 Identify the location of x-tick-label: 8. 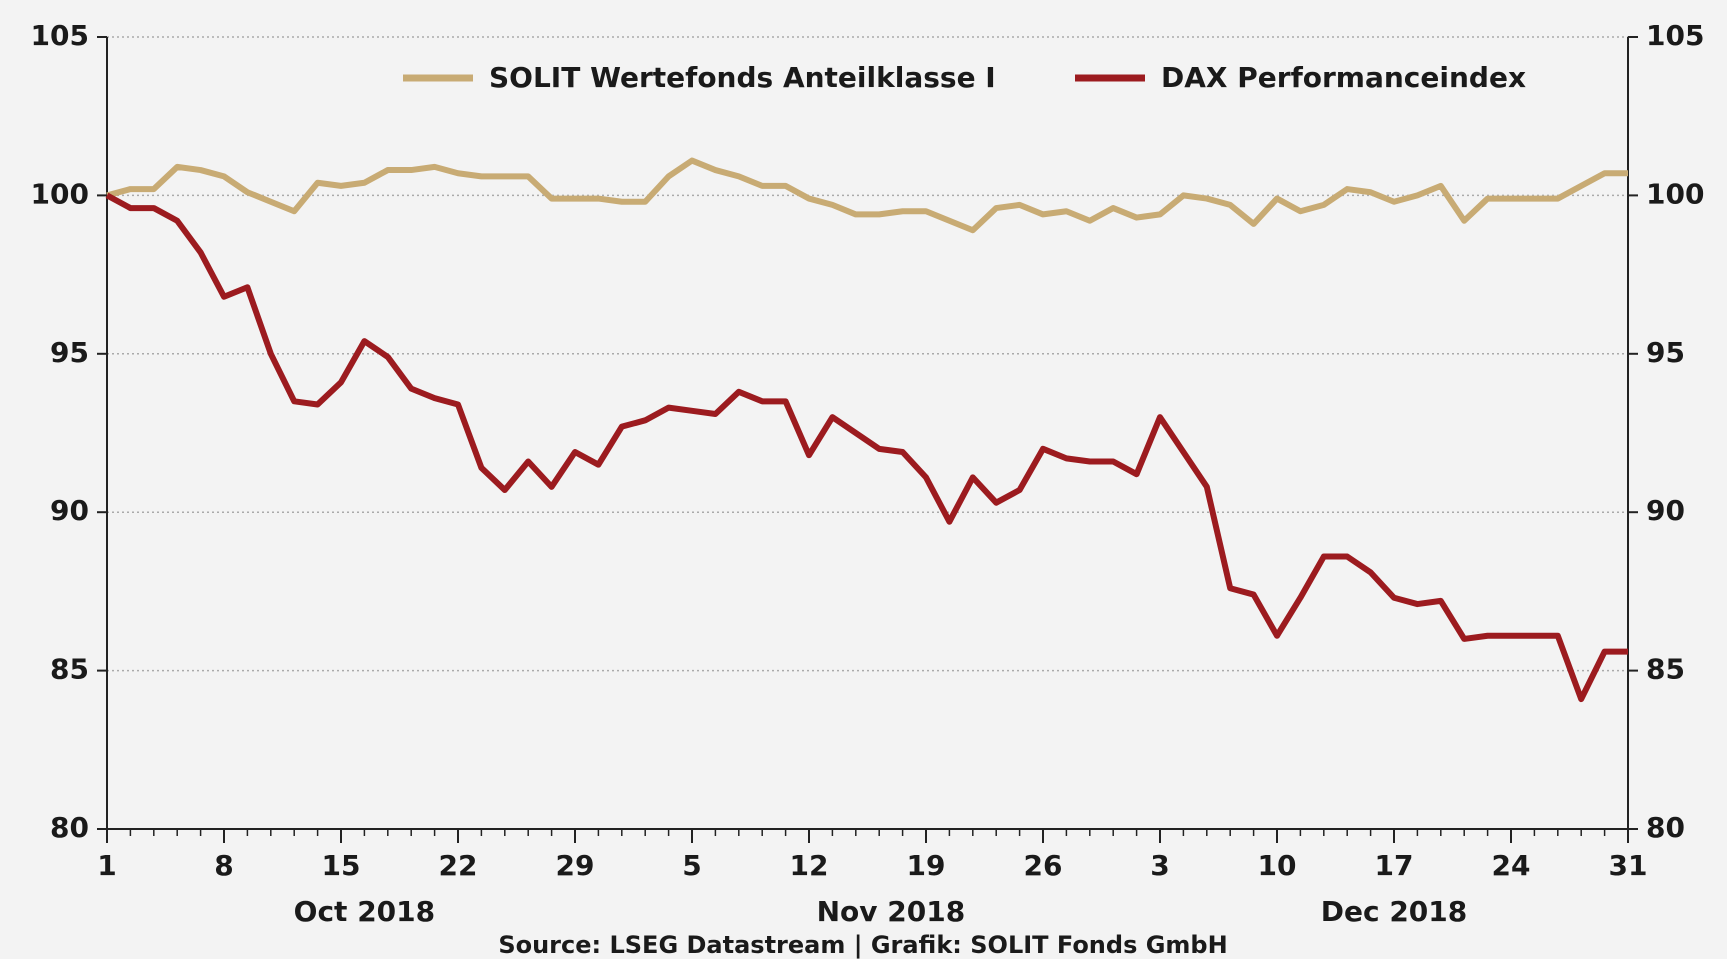
(223, 865).